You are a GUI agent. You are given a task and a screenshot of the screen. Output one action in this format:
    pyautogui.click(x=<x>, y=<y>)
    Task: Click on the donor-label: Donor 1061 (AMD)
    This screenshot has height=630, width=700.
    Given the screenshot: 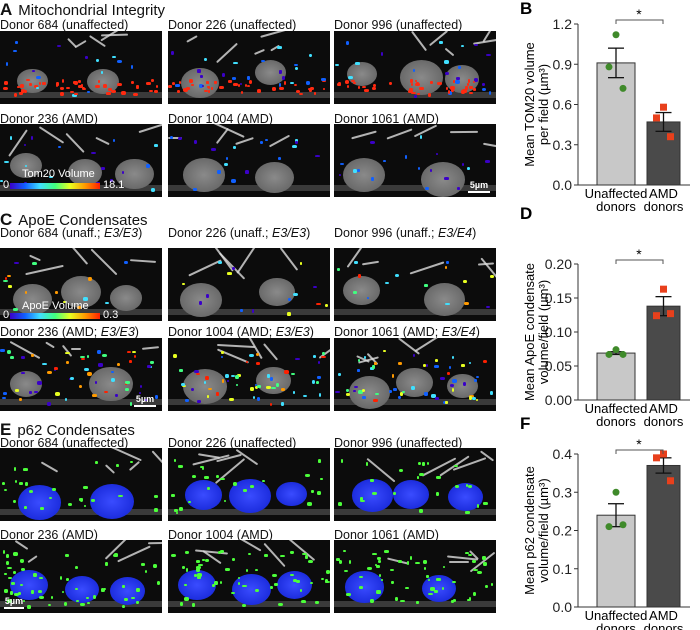 What is the action you would take?
    pyautogui.click(x=386, y=119)
    